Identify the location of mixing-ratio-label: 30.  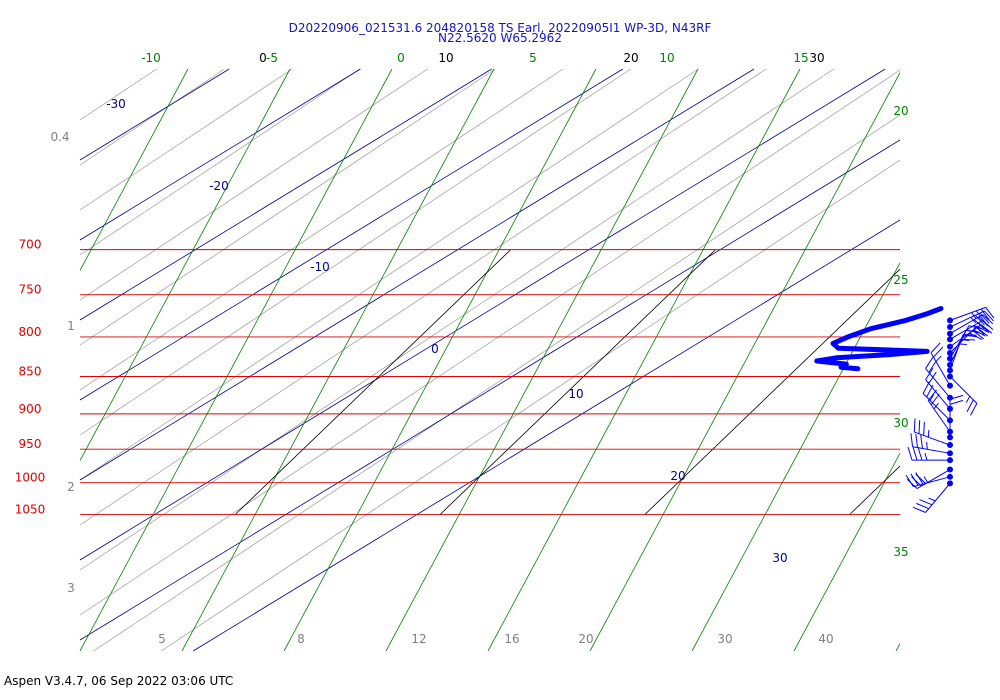
(724, 639).